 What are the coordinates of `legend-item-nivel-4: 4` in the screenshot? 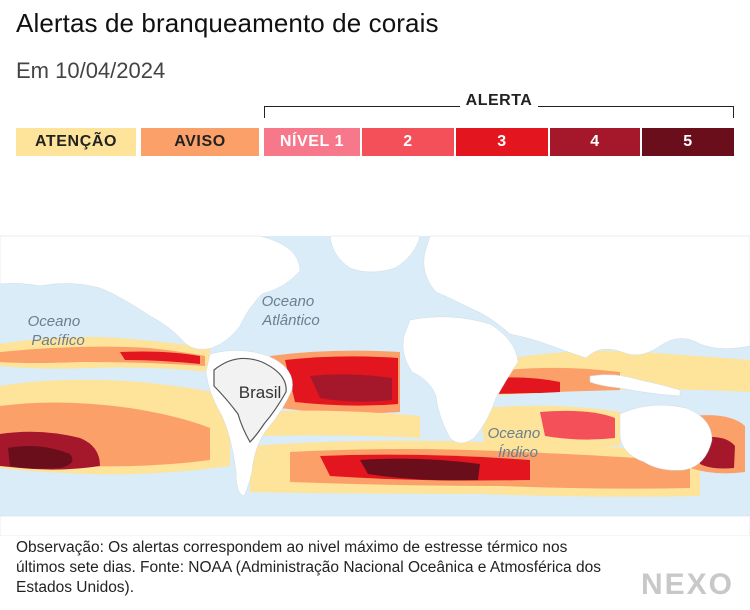 It's located at (595, 142).